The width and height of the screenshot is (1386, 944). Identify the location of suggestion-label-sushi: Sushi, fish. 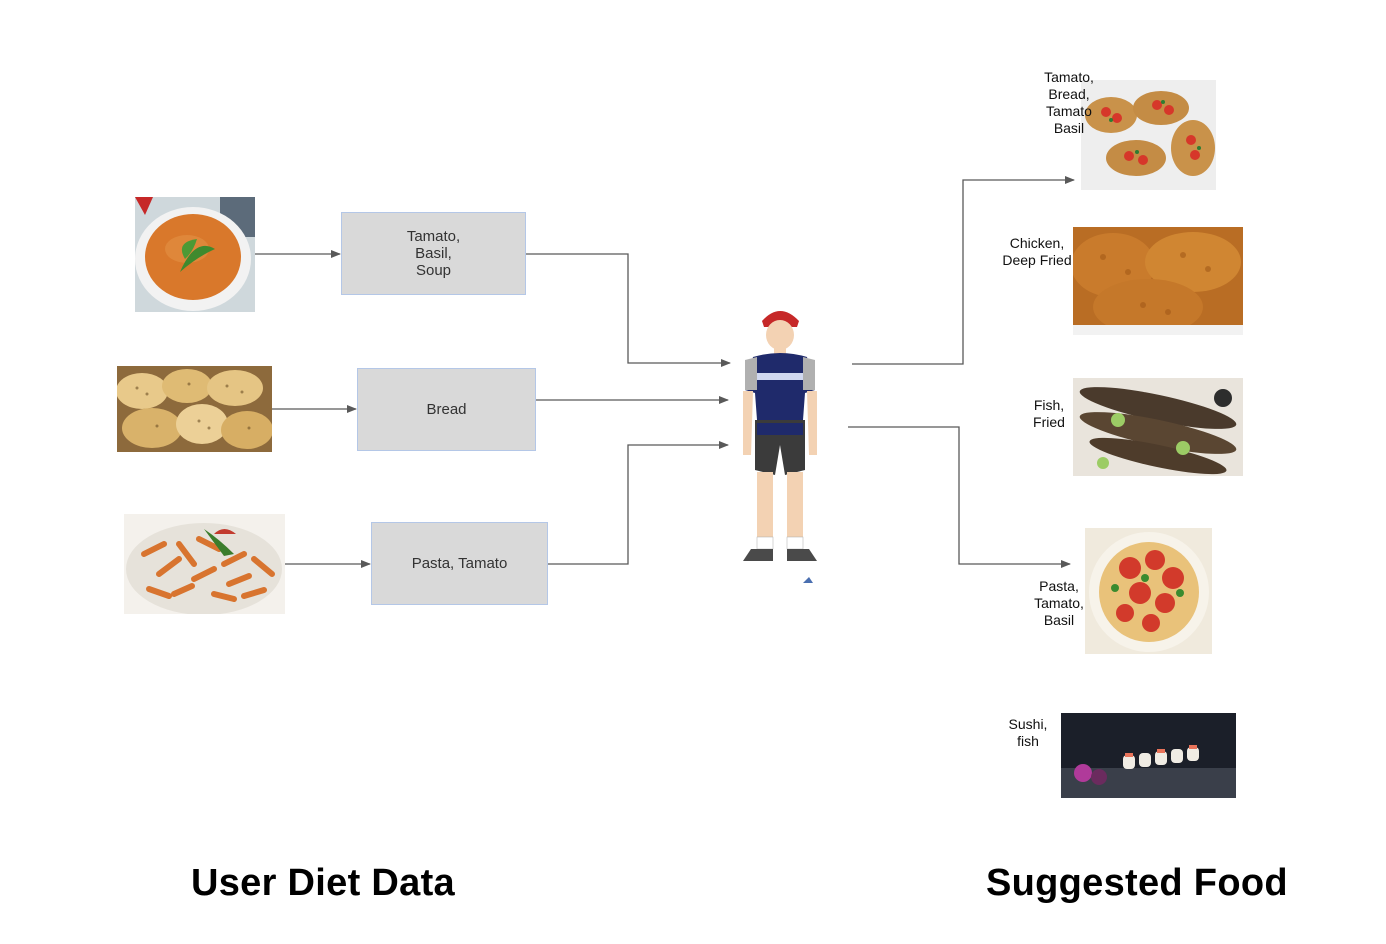
(1028, 732).